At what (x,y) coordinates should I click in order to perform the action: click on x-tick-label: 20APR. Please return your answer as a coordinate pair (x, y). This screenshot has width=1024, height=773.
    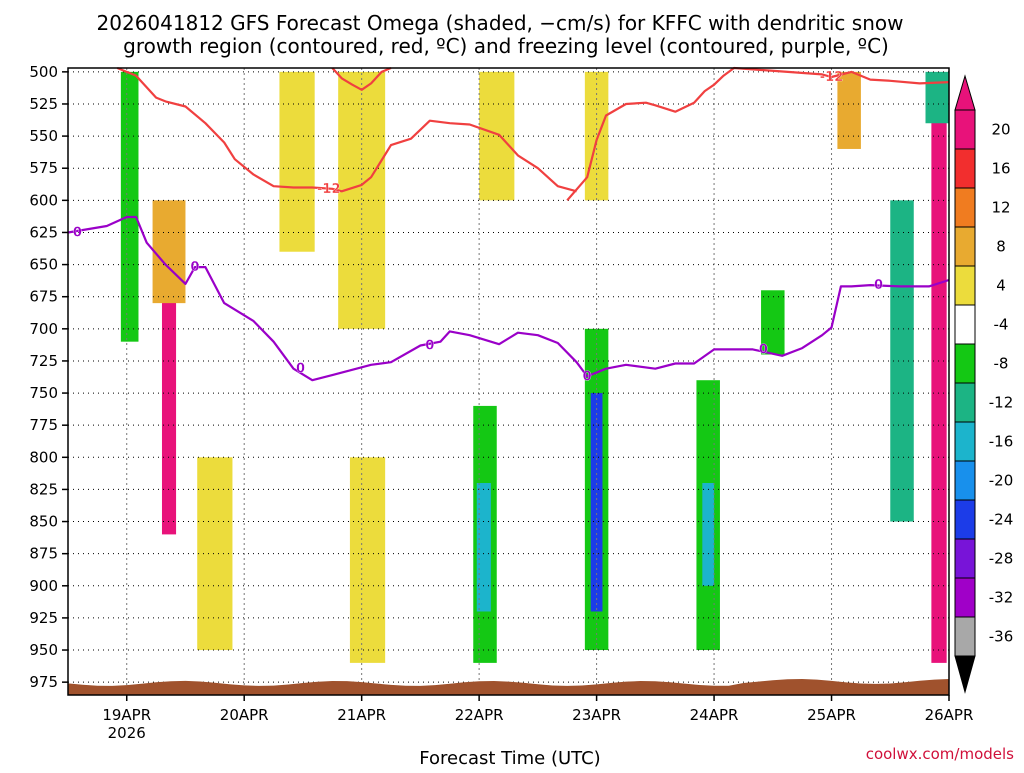
    Looking at the image, I should click on (244, 715).